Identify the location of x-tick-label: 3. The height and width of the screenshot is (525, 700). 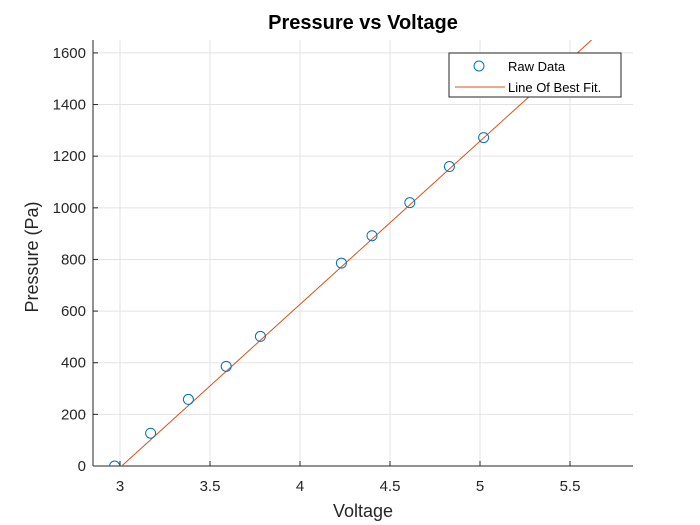
(120, 486).